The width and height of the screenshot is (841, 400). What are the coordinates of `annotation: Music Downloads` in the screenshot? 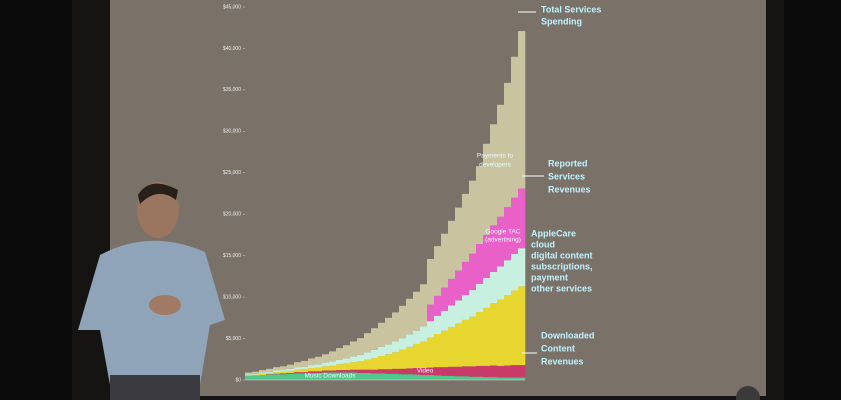 It's located at (331, 376).